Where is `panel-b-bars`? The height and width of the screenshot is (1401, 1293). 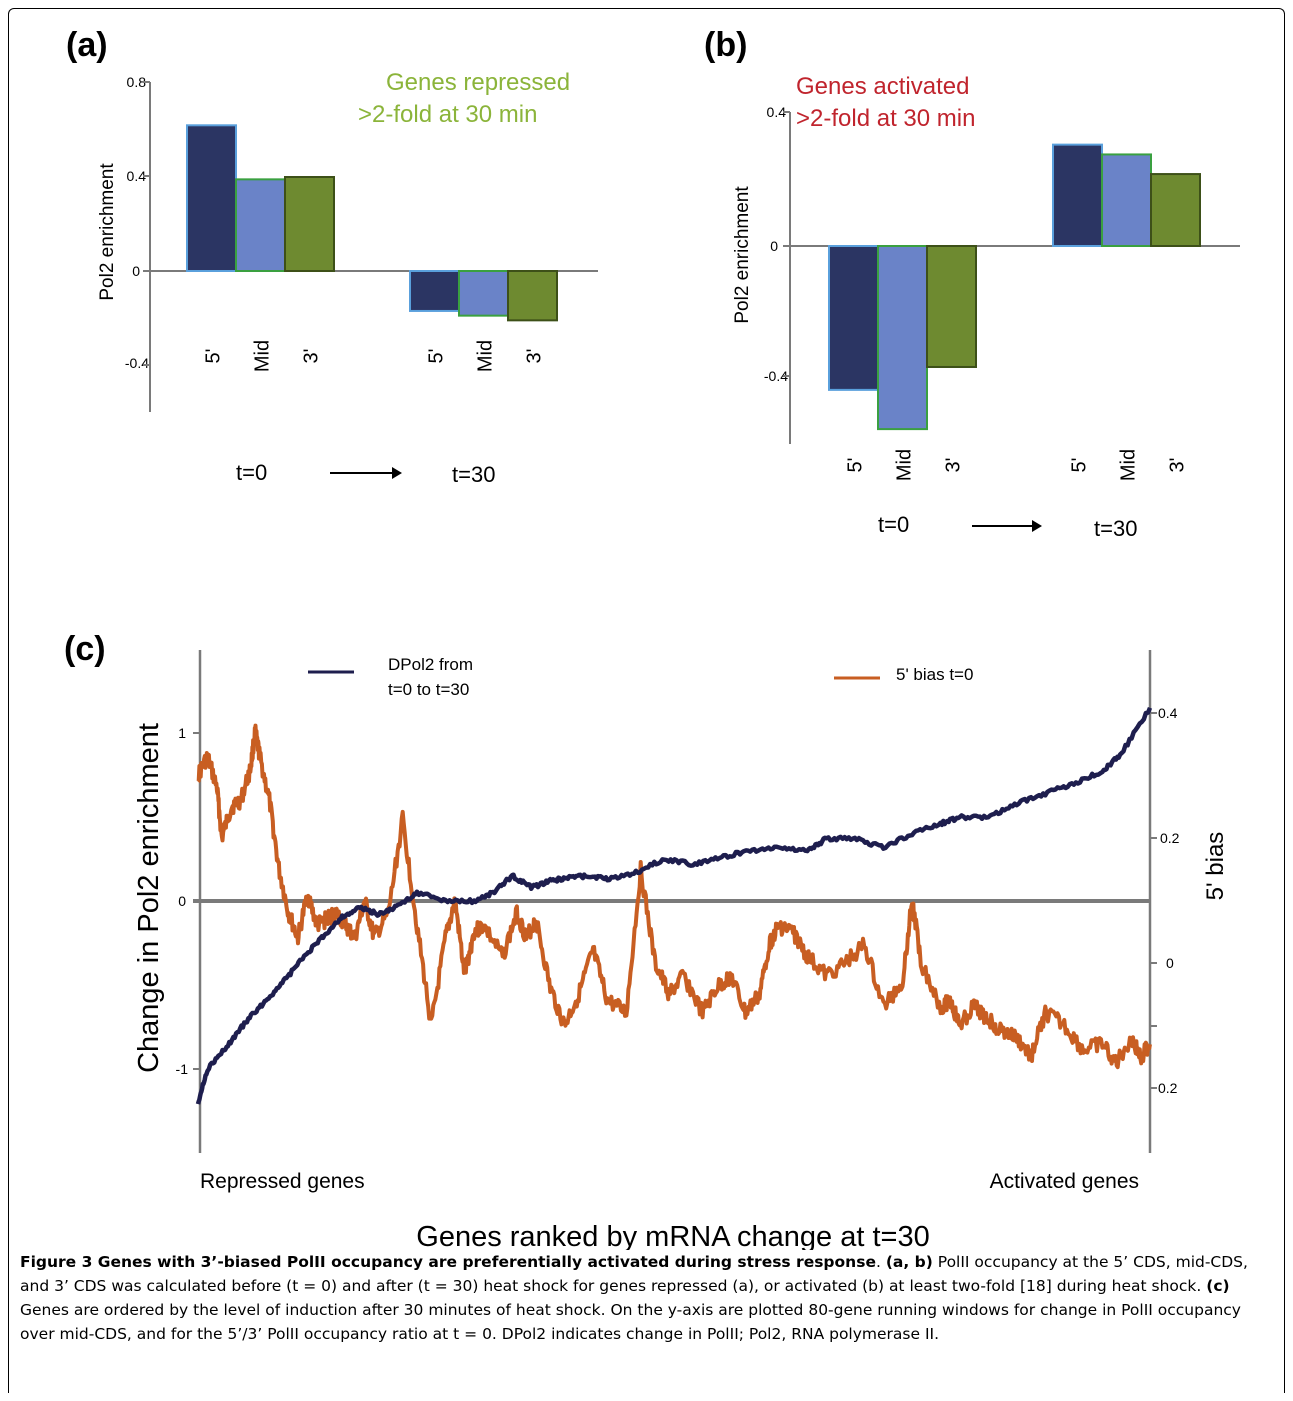
panel-b-bars is located at coordinates (1014, 287).